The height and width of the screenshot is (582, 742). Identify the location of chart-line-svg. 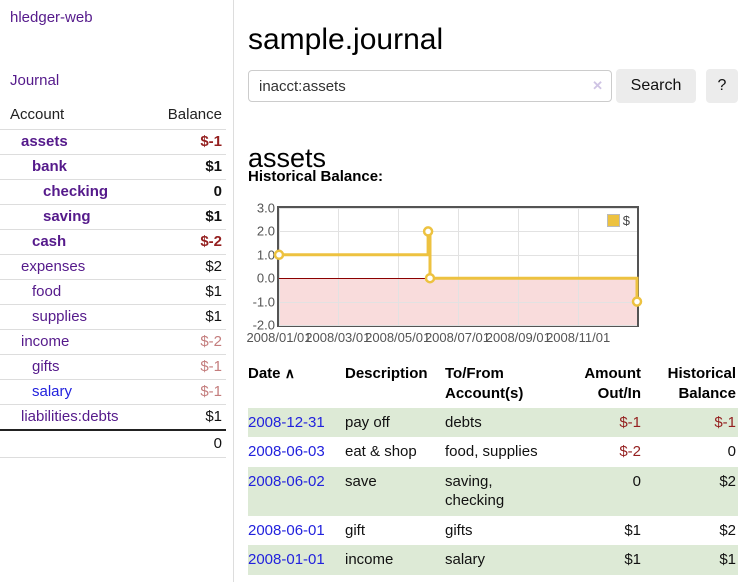
(458, 266).